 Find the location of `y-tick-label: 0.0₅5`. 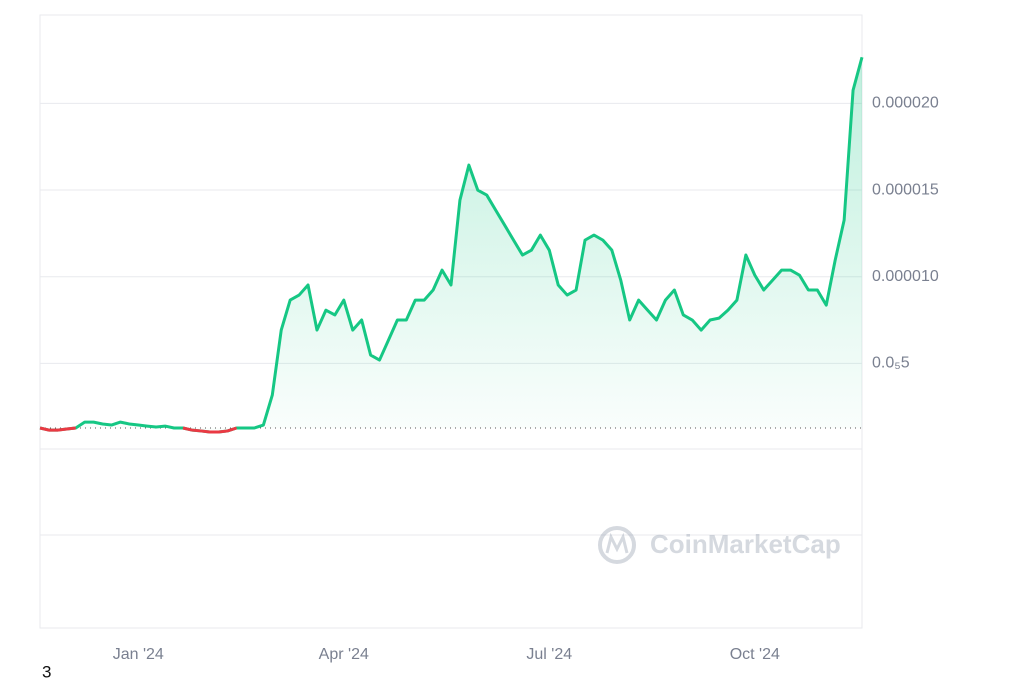

y-tick-label: 0.0₅5 is located at coordinates (891, 363).